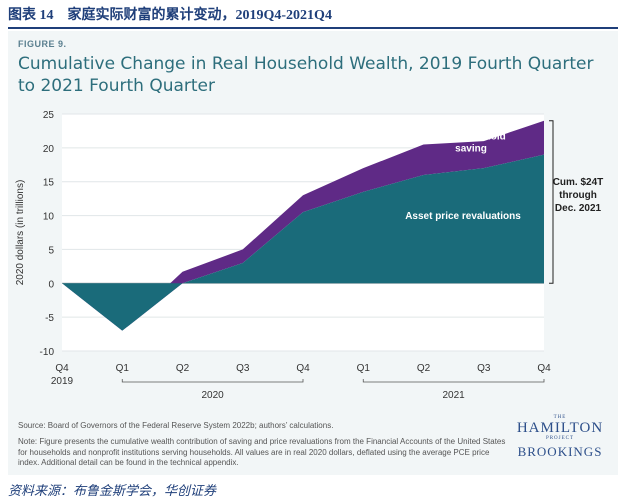 The width and height of the screenshot is (626, 504). Describe the element at coordinates (49, 149) in the screenshot. I see `y-tick-label: 20` at that location.